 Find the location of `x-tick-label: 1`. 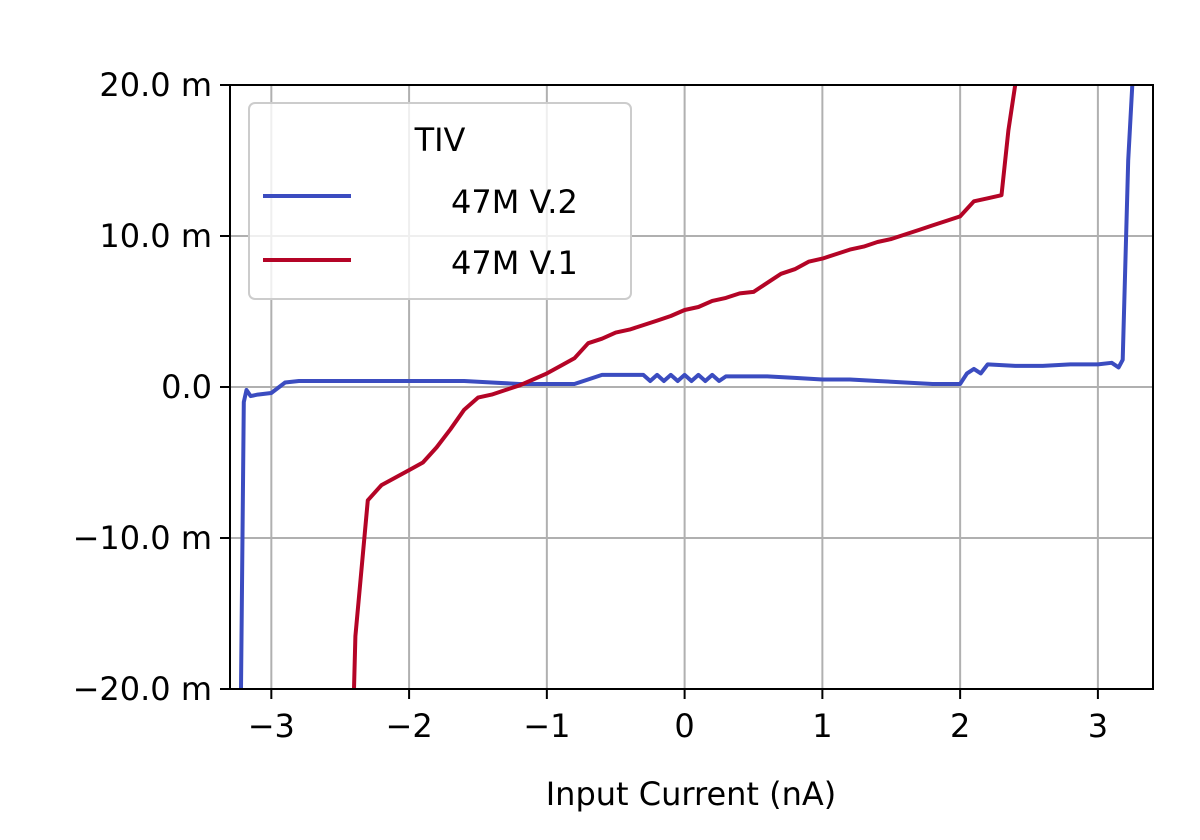

x-tick-label: 1 is located at coordinates (822, 726).